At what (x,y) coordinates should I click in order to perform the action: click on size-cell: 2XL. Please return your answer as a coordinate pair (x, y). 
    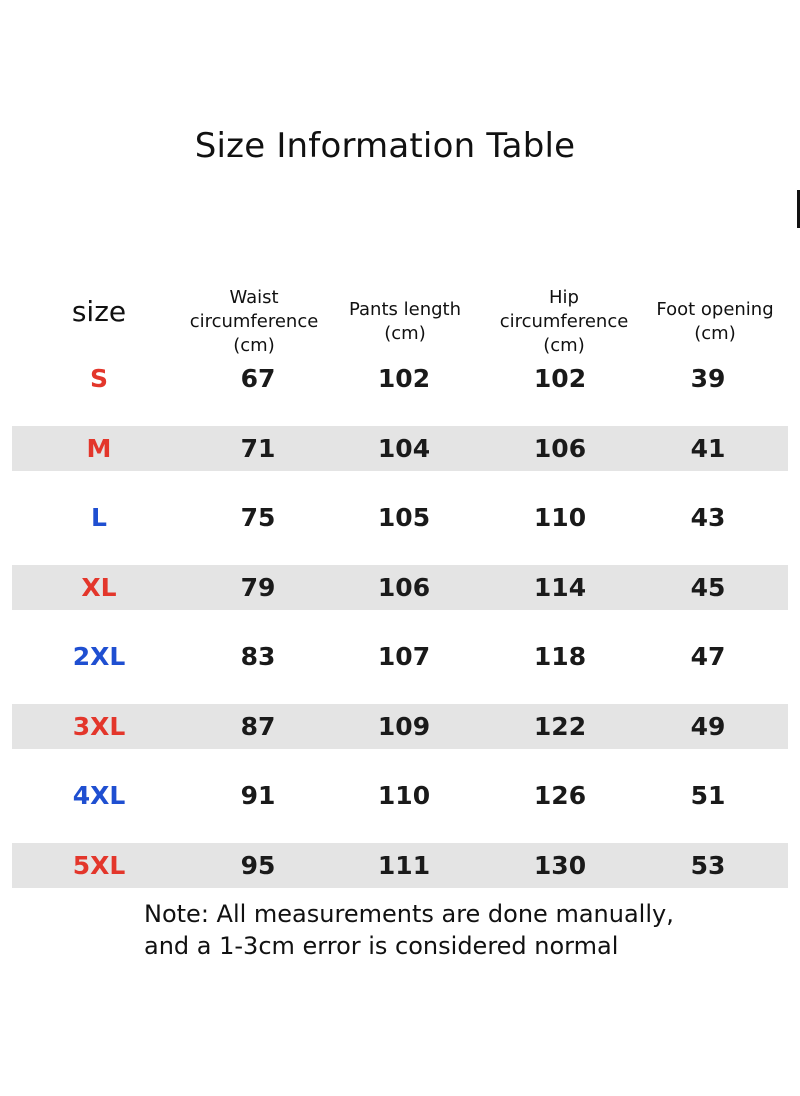
    Looking at the image, I should click on (99, 657).